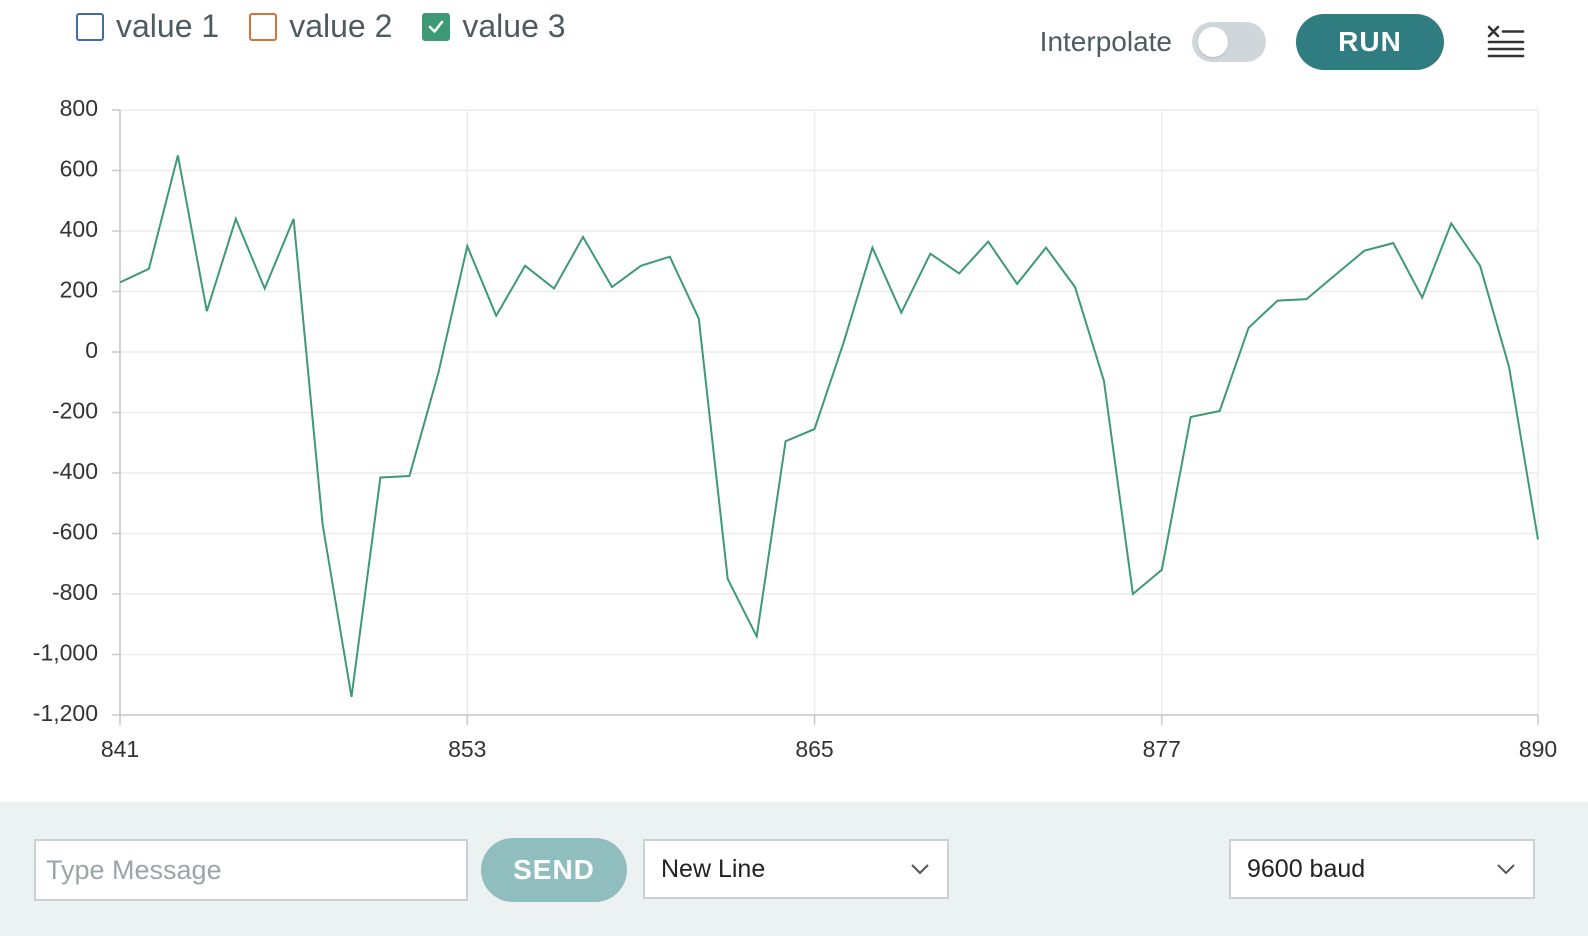 This screenshot has height=936, width=1588. I want to click on baud-rate-value: 9600 baud, so click(1306, 868).